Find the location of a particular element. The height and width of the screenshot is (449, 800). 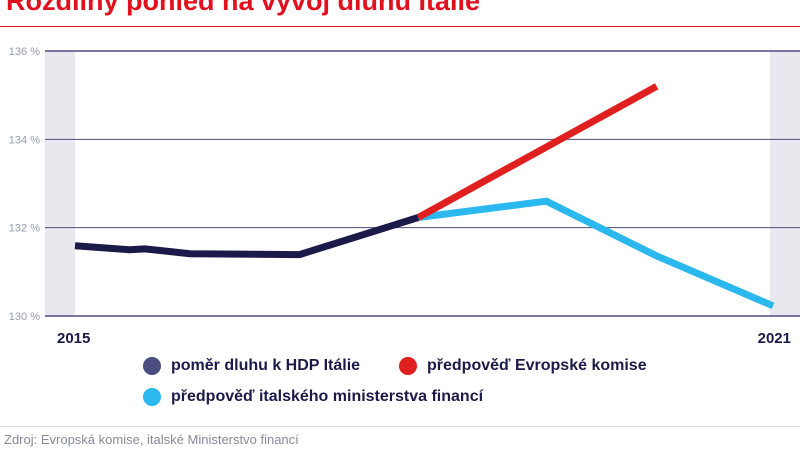

band-end is located at coordinates (785, 183).